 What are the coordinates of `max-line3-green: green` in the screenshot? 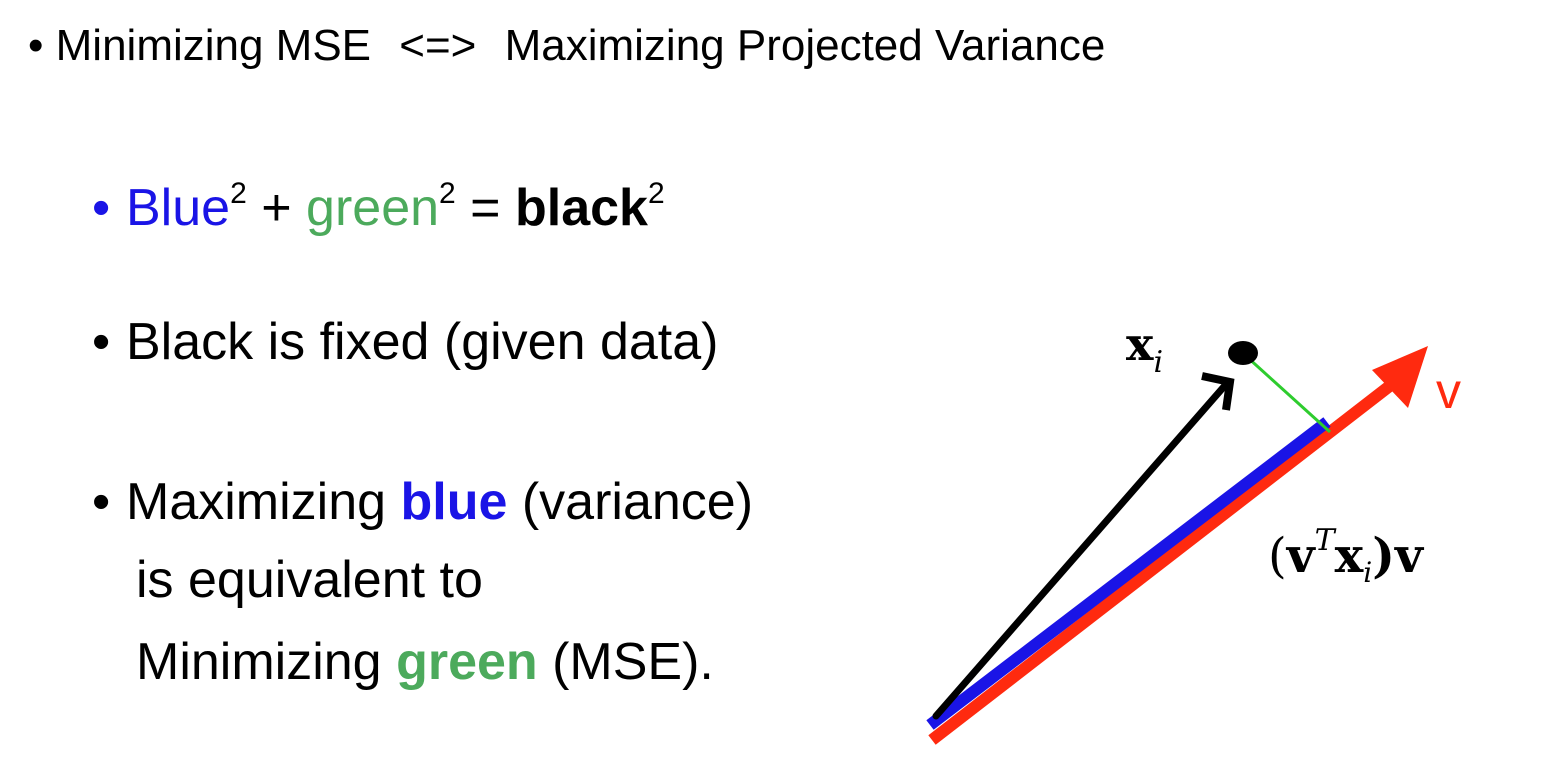 It's located at (467, 662).